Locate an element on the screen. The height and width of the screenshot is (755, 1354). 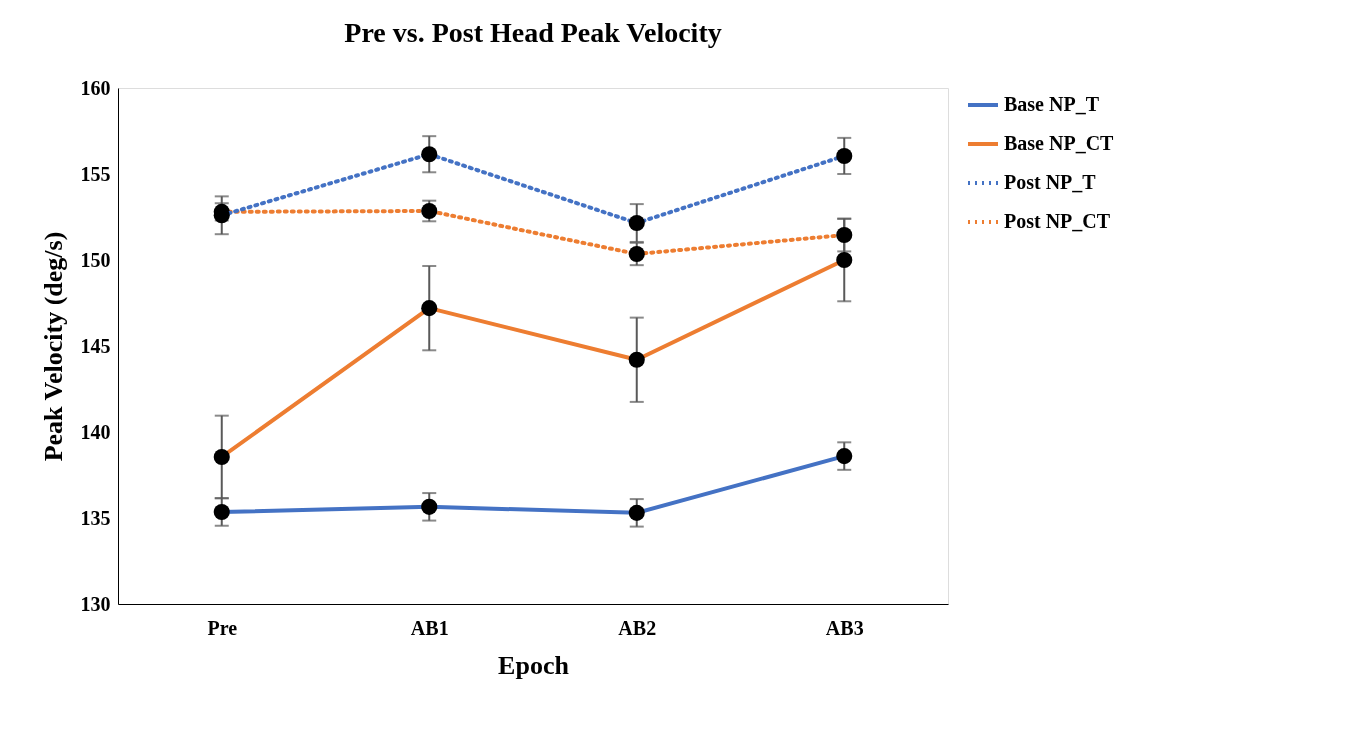
y-tick-label: 145 is located at coordinates (95, 345).